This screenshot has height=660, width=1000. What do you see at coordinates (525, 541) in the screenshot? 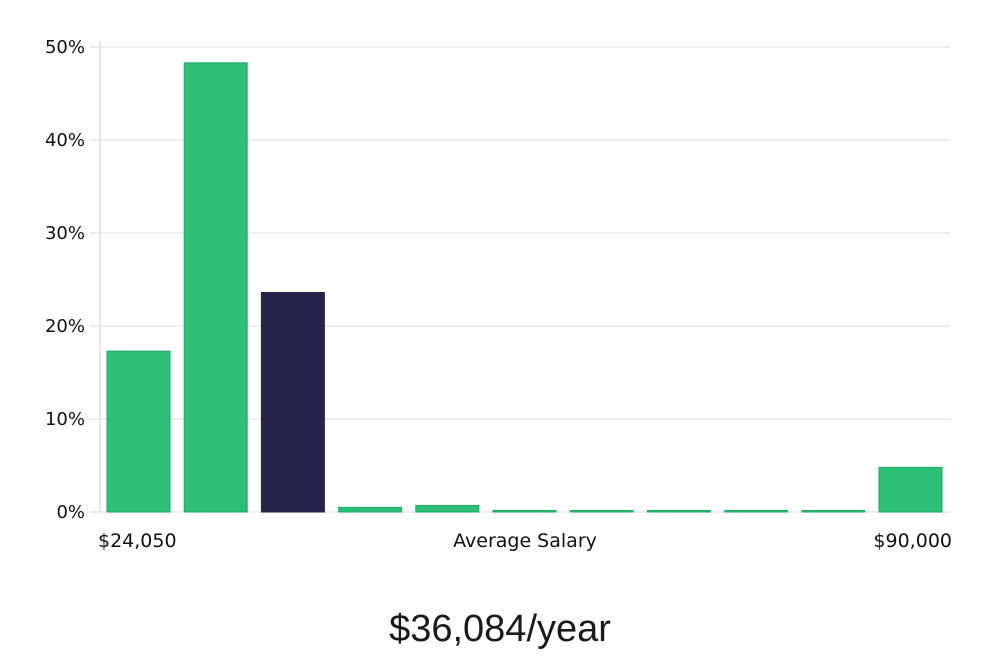
I see `x-axis-title: Average Salary` at bounding box center [525, 541].